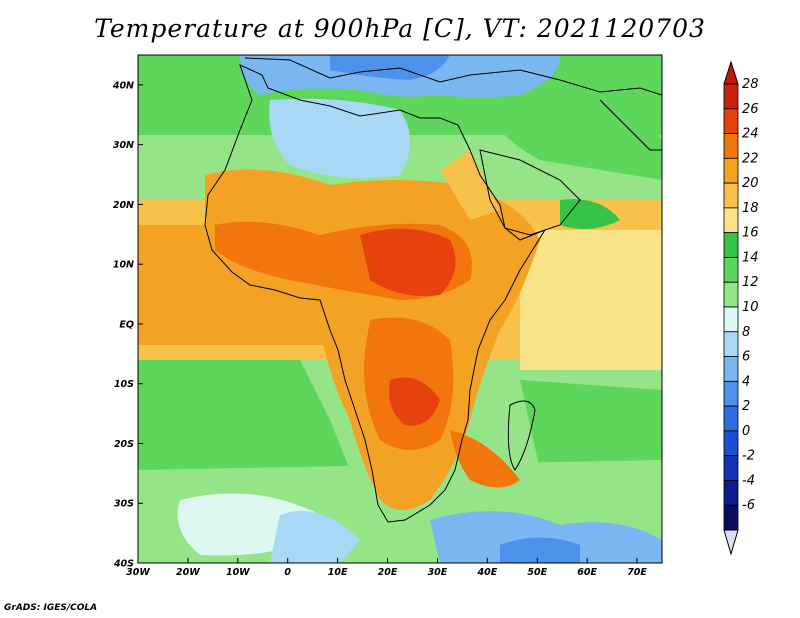 The height and width of the screenshot is (618, 800). I want to click on y-tick-label: 40N, so click(123, 85).